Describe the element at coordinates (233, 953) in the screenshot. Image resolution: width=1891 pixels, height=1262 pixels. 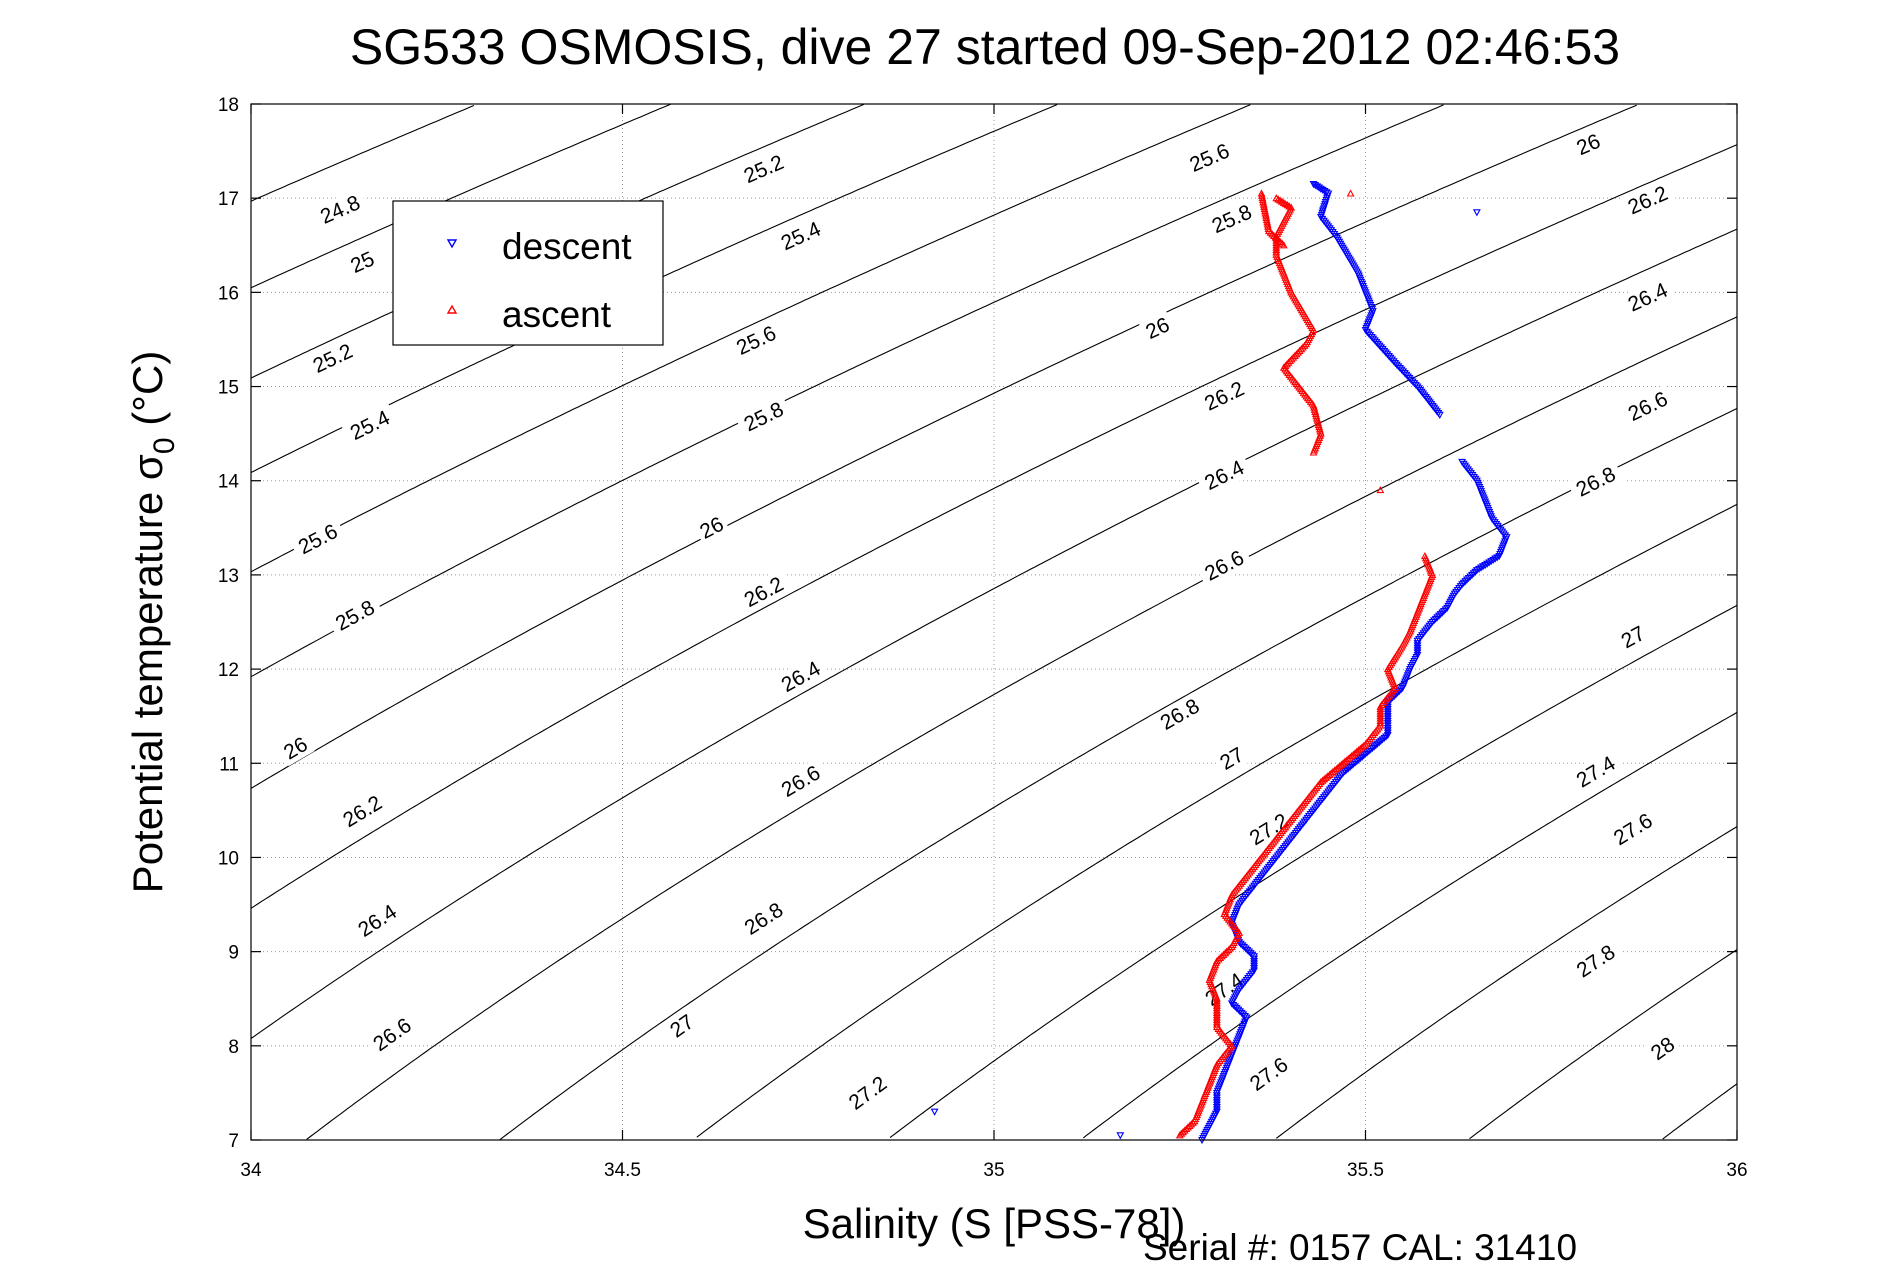
I see `y-tick-label: 9` at that location.